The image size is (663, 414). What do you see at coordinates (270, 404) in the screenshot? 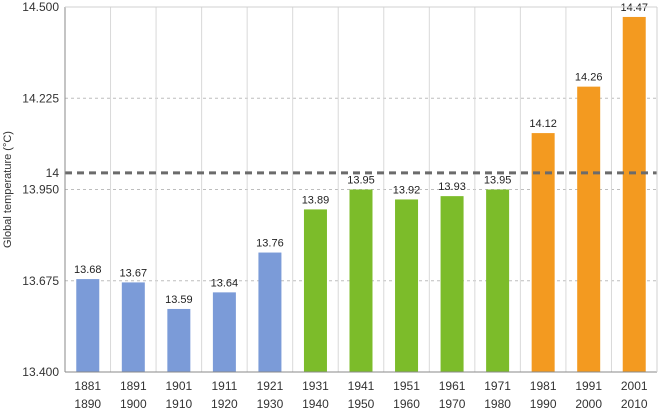
I see `xtick-label-end: 1930` at bounding box center [270, 404].